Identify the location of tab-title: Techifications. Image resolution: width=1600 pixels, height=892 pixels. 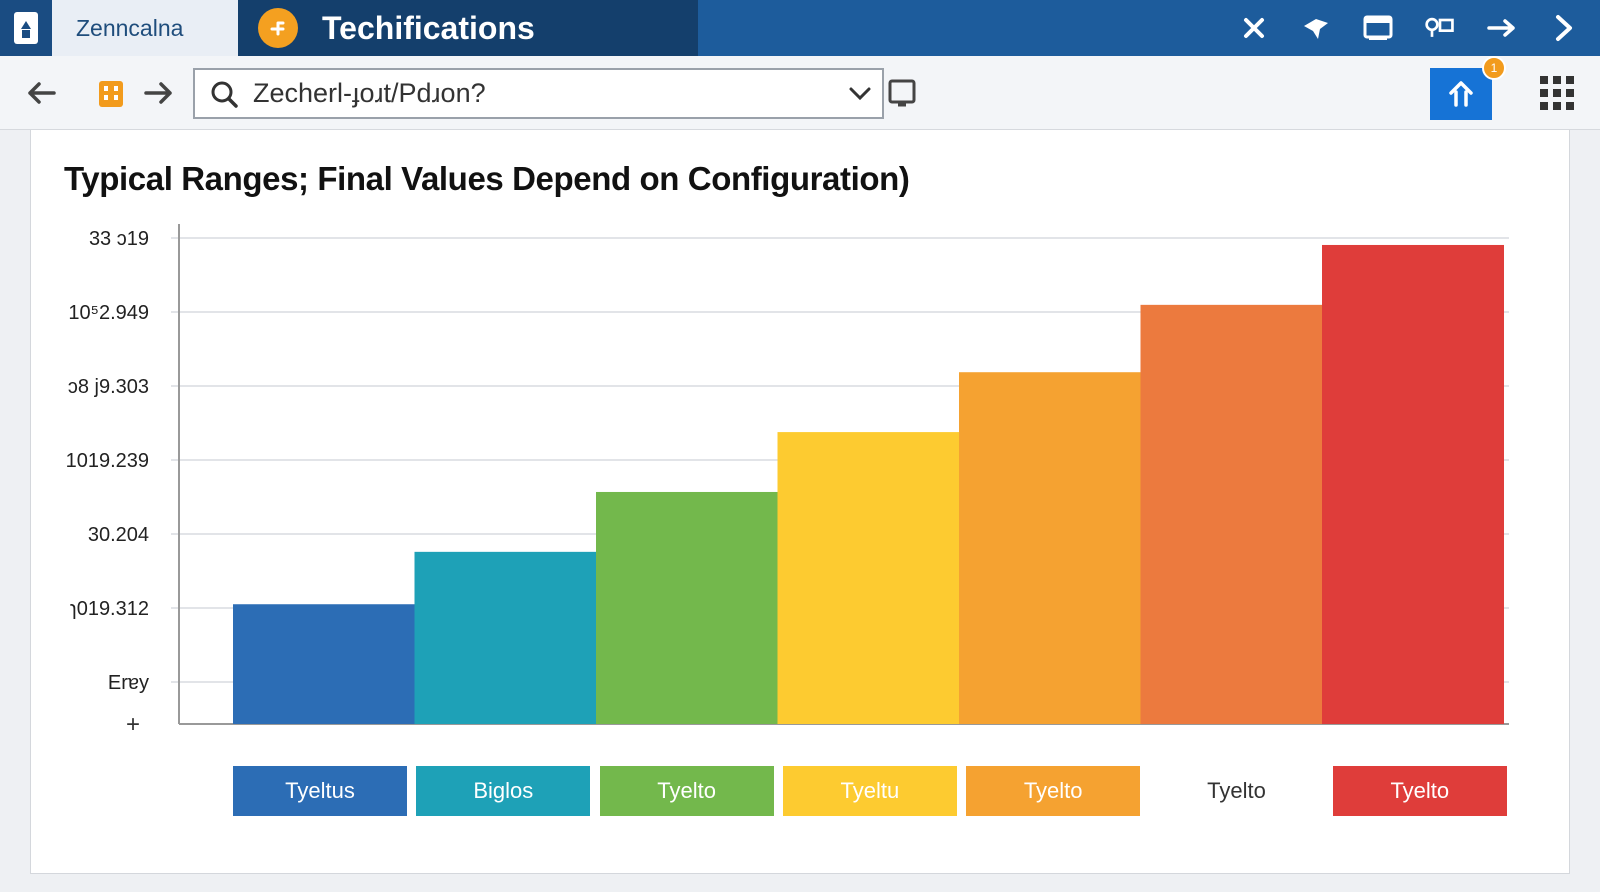
(428, 27).